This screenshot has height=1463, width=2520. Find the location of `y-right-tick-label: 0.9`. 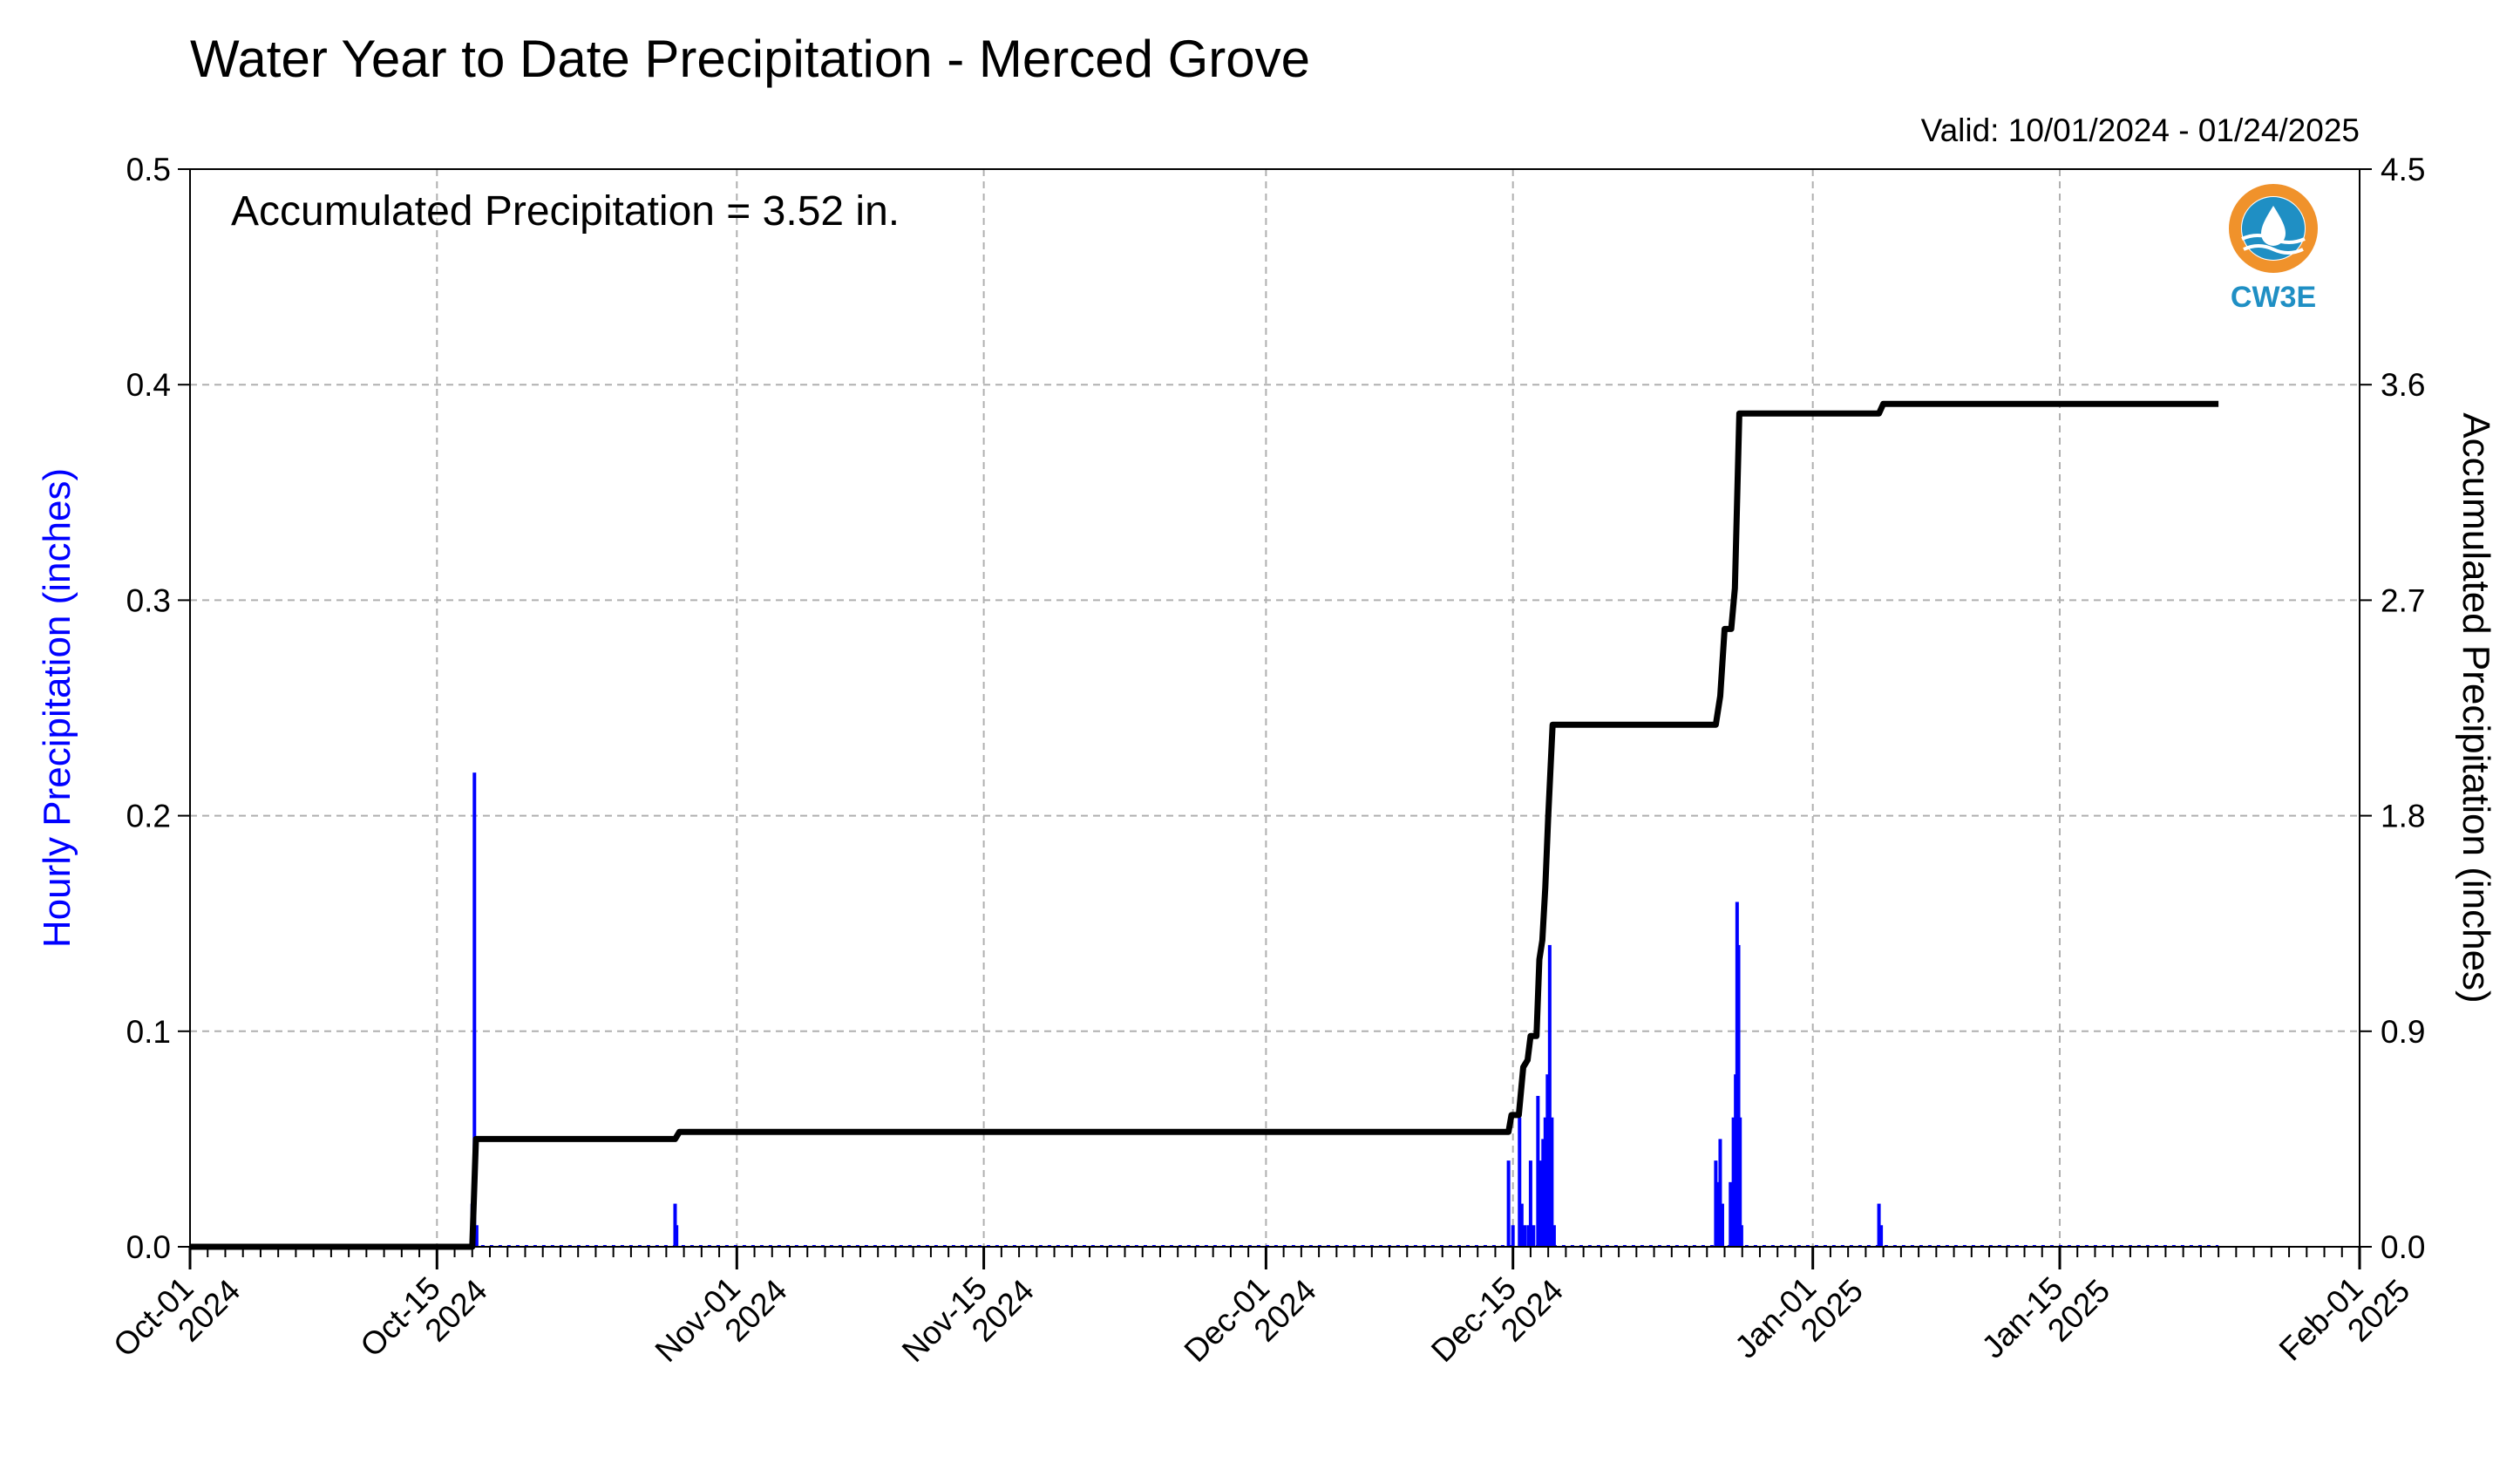

y-right-tick-label: 0.9 is located at coordinates (2403, 1032).